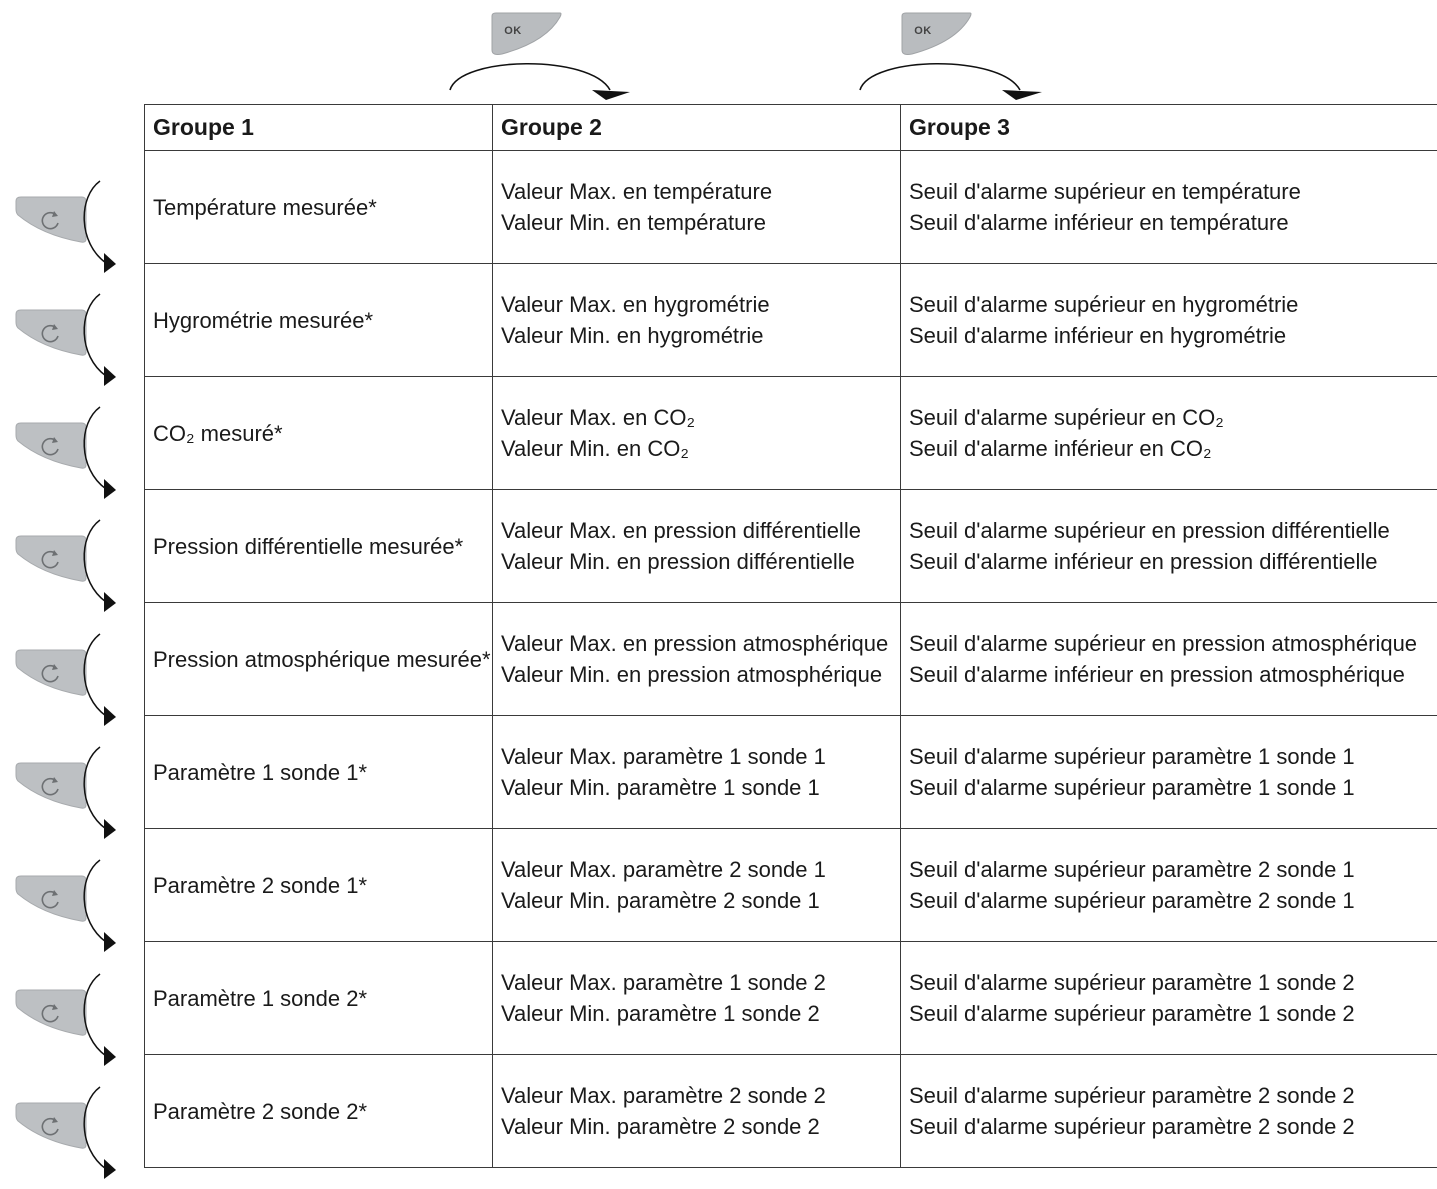 The image size is (1437, 1189). What do you see at coordinates (322, 772) in the screenshot?
I see `groupe-1-label: Paramètre 1 sonde 1*` at bounding box center [322, 772].